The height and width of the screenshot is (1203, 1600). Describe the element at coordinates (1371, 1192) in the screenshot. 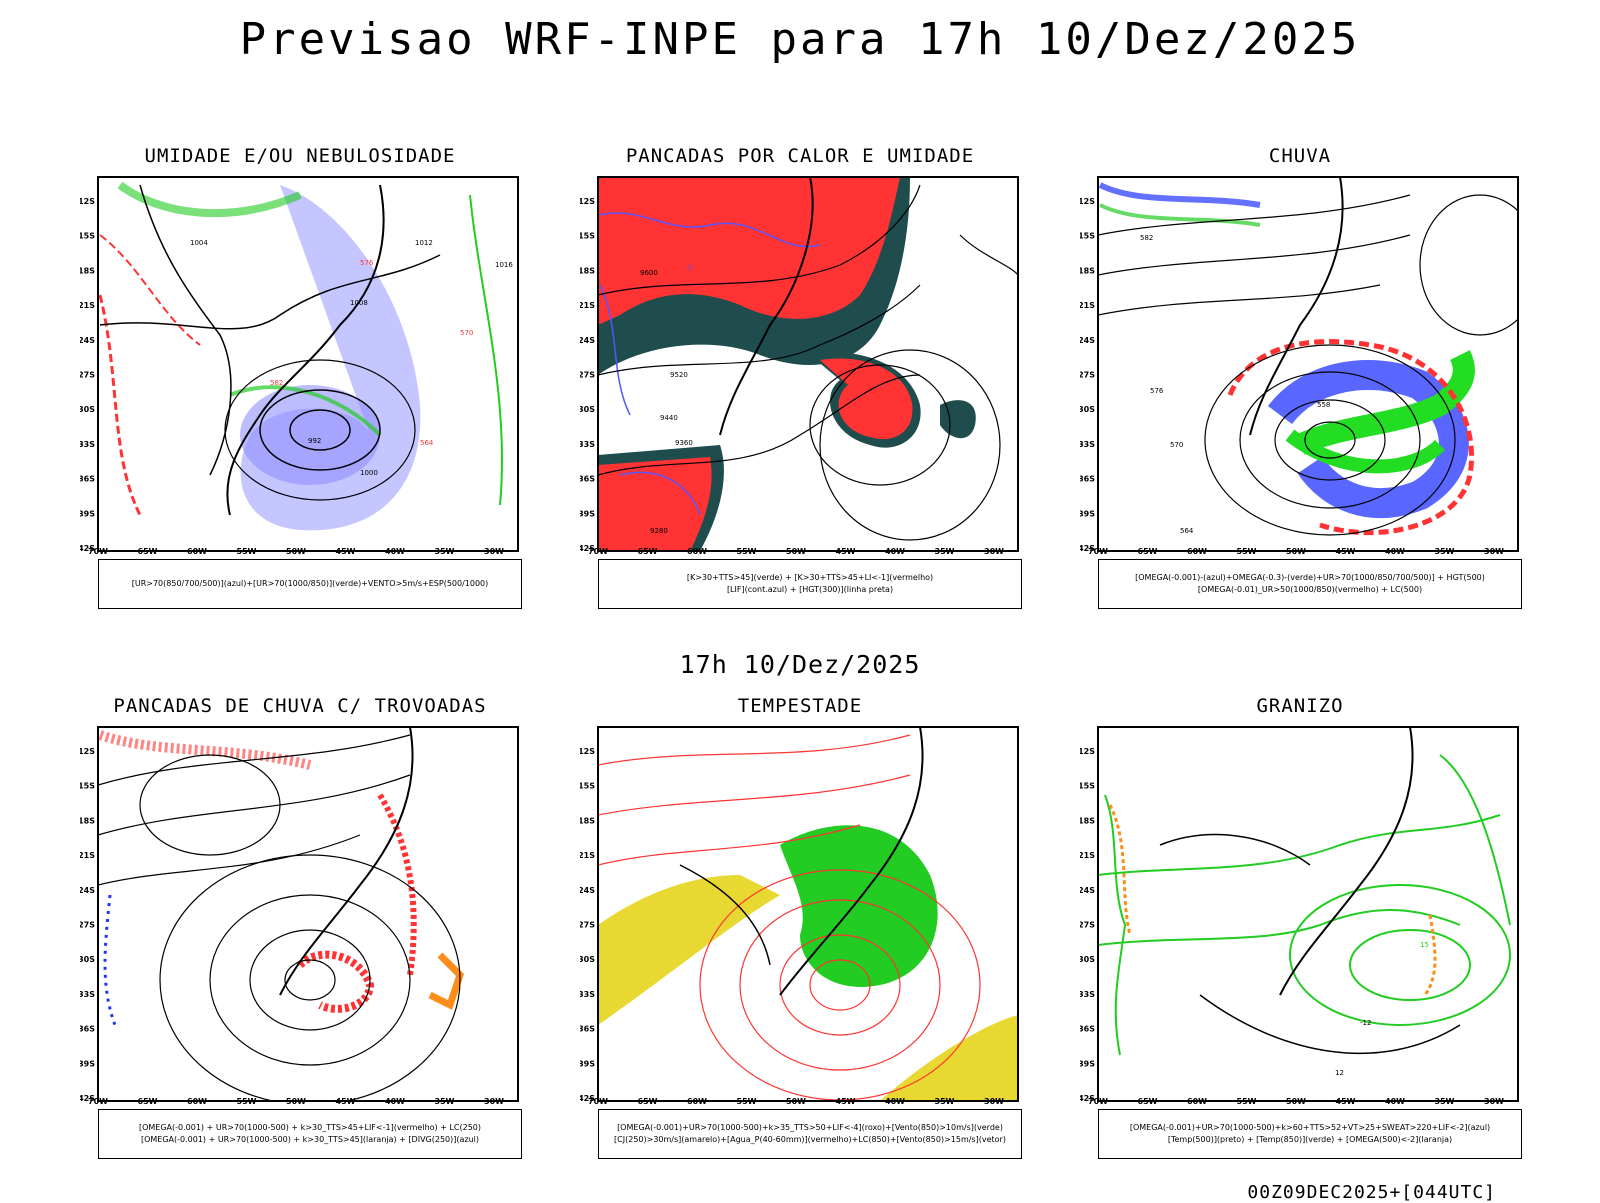

I see `run-timestamp: 00Z09DEC2025+[044UTC]` at that location.